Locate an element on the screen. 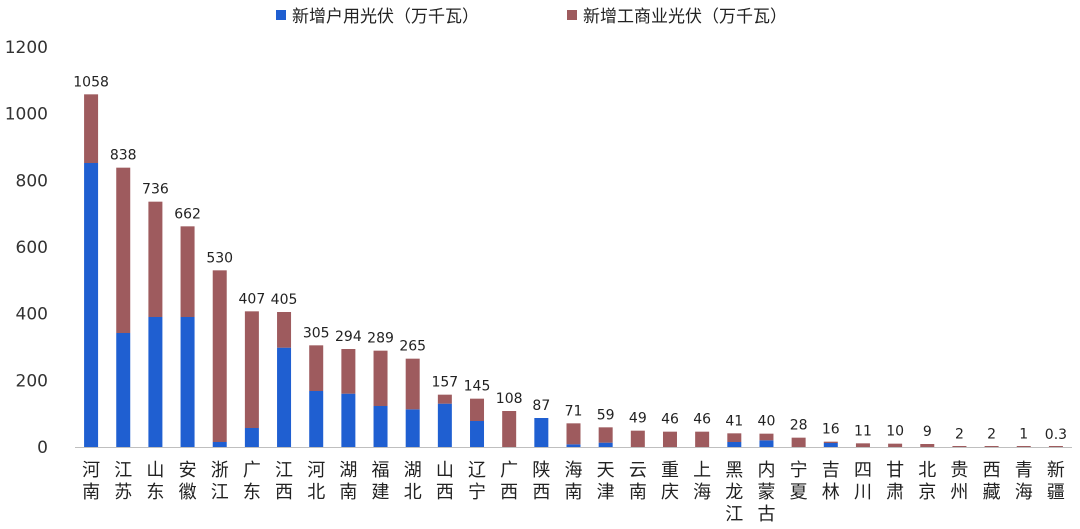 The width and height of the screenshot is (1080, 529). data-label-total: 736 is located at coordinates (155, 190).